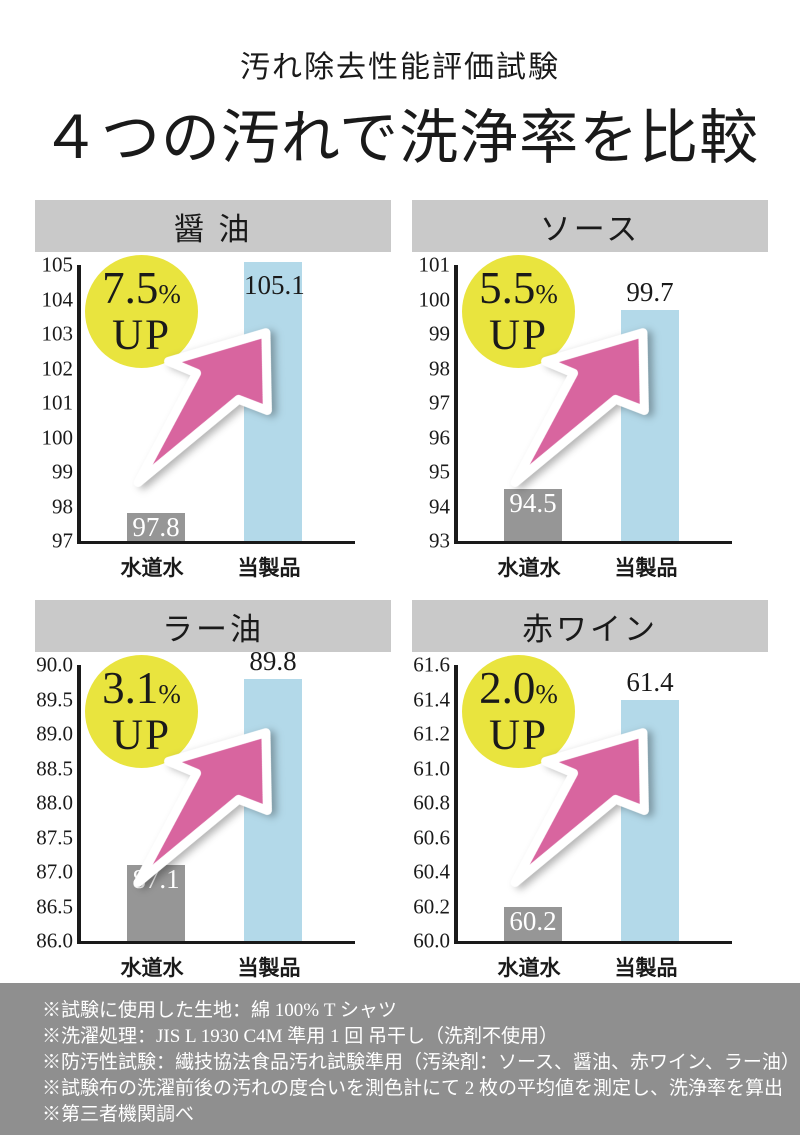  What do you see at coordinates (57, 299) in the screenshot?
I see `y-tick-label: 104` at bounding box center [57, 299].